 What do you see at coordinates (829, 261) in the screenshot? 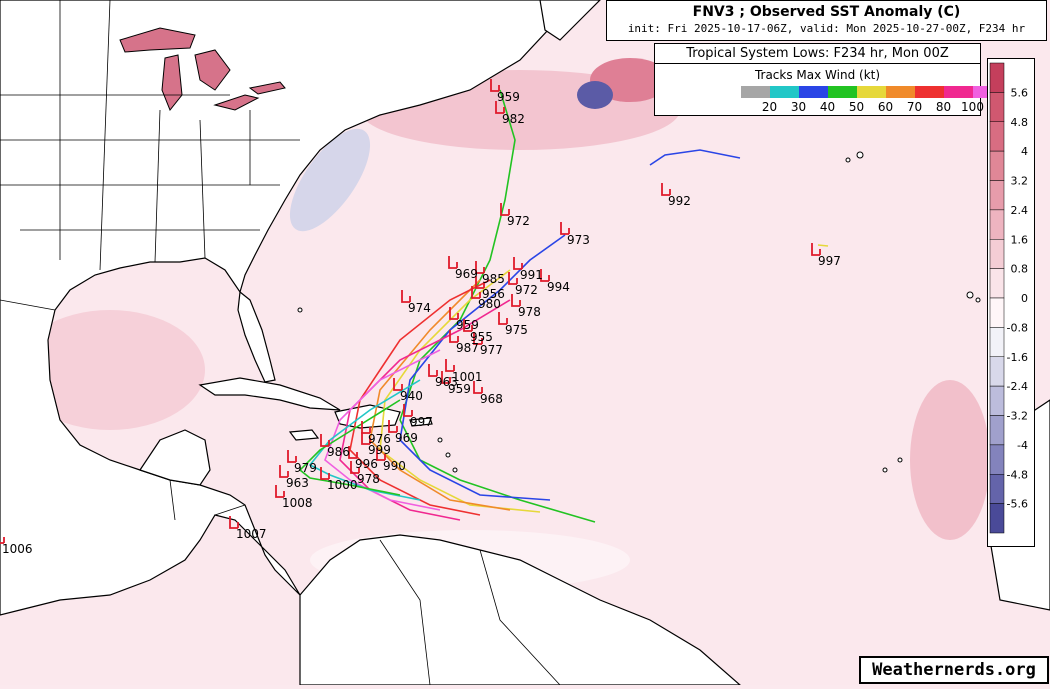
I see `pressure-label: 997` at bounding box center [829, 261].